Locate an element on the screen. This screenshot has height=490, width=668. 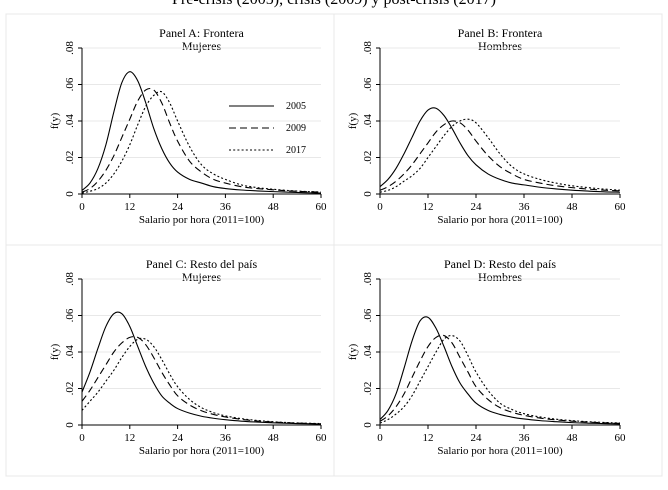
legend-label-2009: 2009 is located at coordinates (296, 128).